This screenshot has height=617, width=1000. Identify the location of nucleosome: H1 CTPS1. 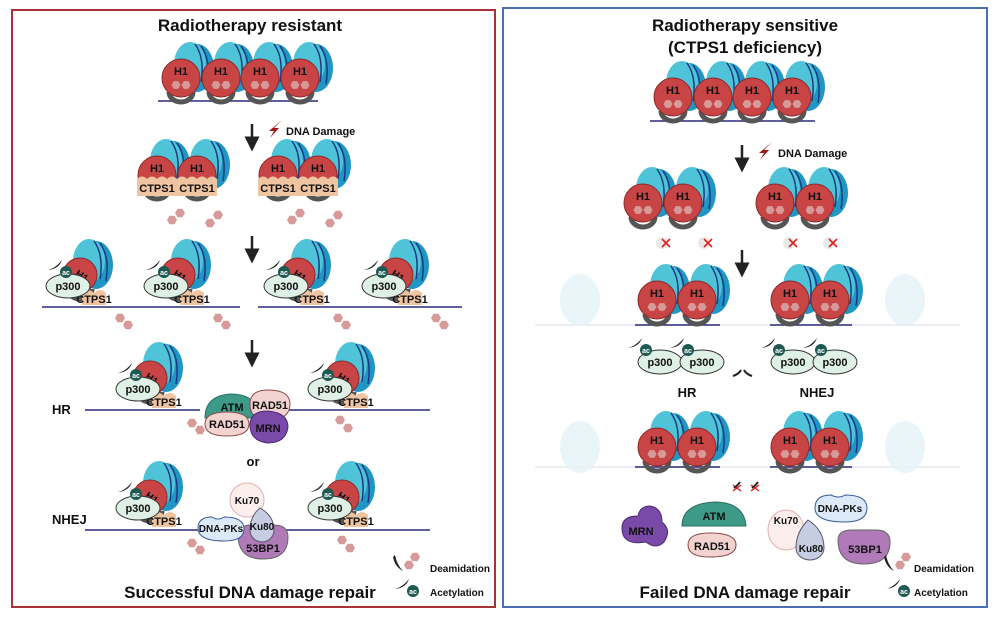
(203, 170).